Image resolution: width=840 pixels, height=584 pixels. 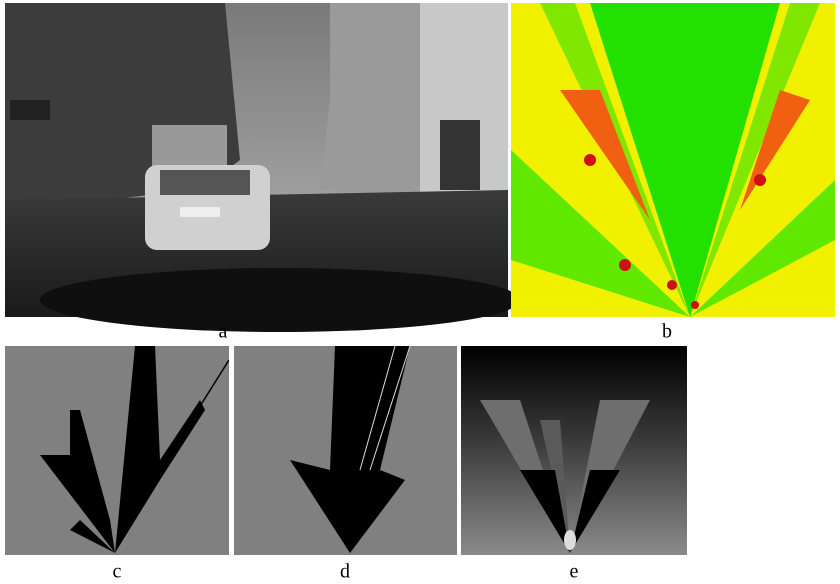 I want to click on panel-label: c, so click(x=117, y=572).